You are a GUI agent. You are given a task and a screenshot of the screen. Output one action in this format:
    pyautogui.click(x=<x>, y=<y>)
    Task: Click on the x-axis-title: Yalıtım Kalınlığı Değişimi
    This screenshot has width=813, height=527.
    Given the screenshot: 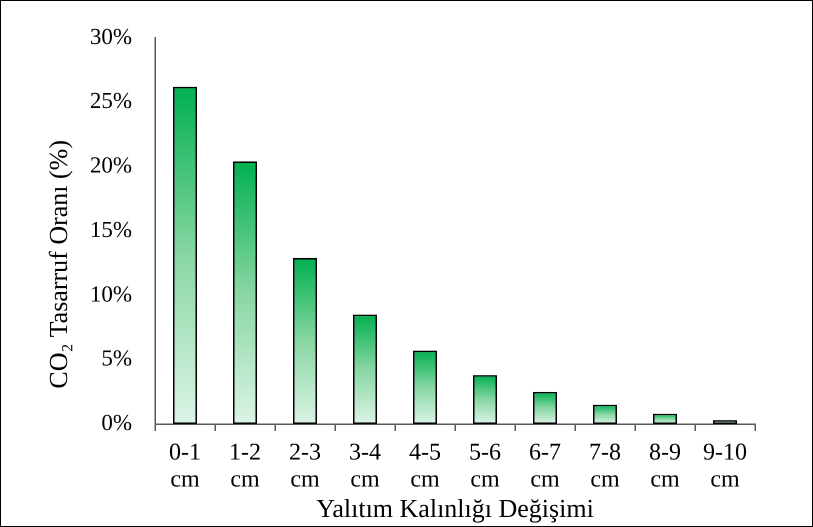 What is the action you would take?
    pyautogui.click(x=455, y=509)
    